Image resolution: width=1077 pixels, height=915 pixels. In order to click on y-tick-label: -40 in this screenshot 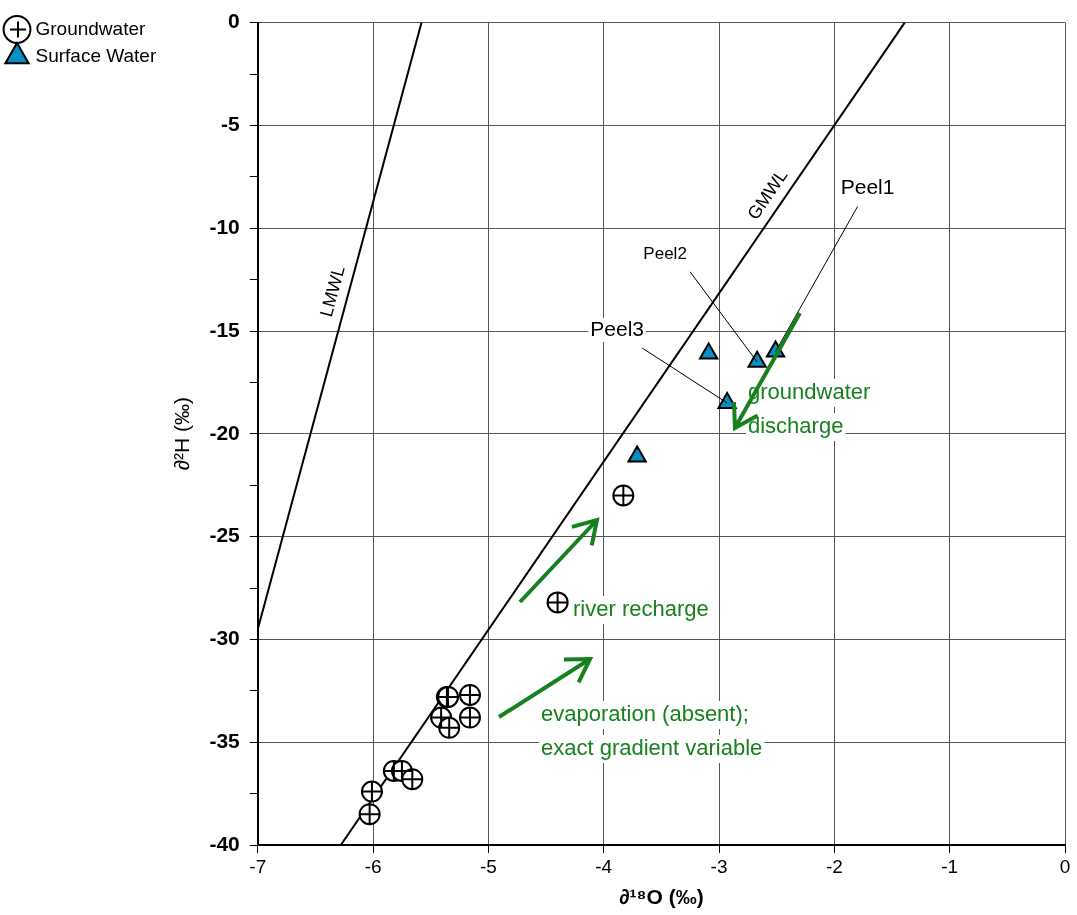, I will do `click(224, 843)`.